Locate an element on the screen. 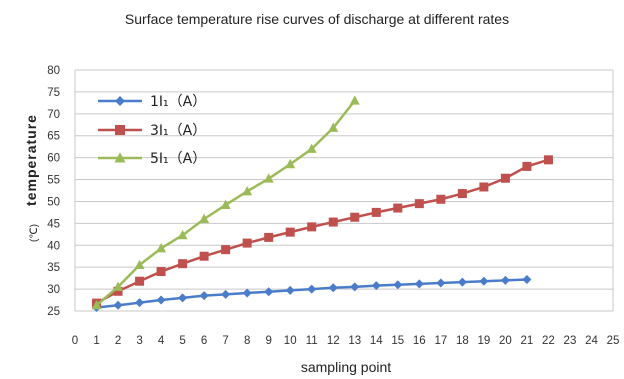 The height and width of the screenshot is (379, 624). x-tick-label: 0 is located at coordinates (75, 341).